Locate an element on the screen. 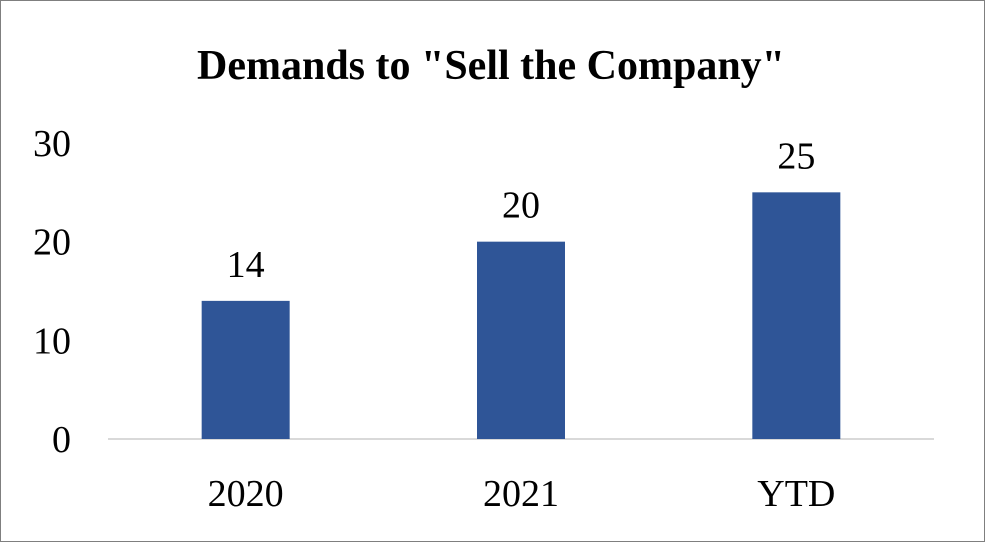 Image resolution: width=985 pixels, height=542 pixels. y-tick-label: 0 is located at coordinates (61, 440).